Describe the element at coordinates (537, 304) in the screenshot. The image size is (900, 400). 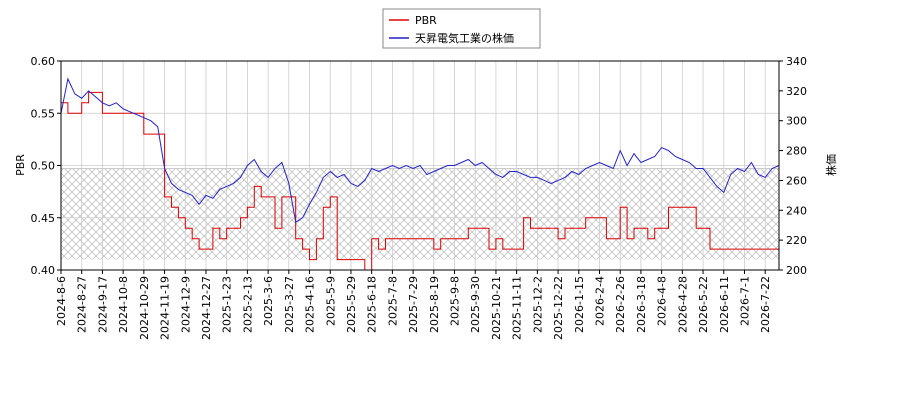
I see `x-tick-label: 2025-12-2` at that location.